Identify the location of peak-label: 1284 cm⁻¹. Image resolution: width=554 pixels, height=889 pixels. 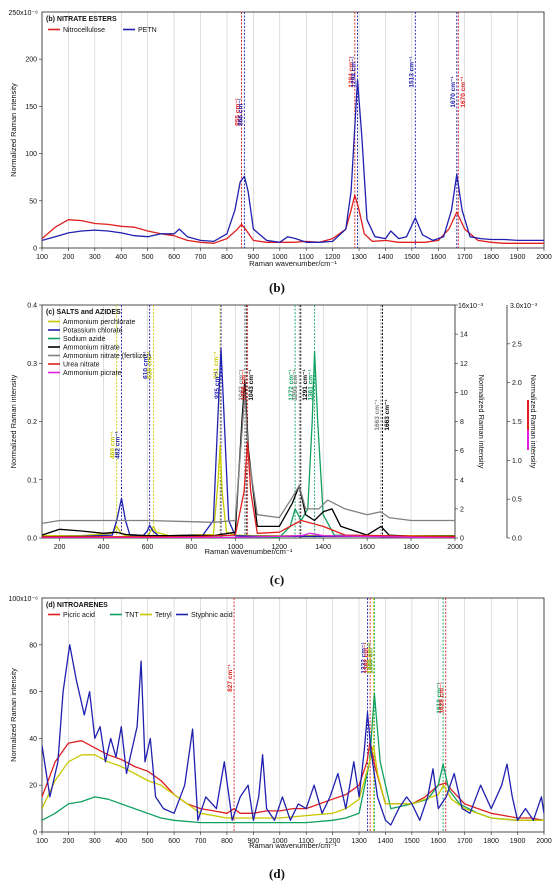
(351, 71).